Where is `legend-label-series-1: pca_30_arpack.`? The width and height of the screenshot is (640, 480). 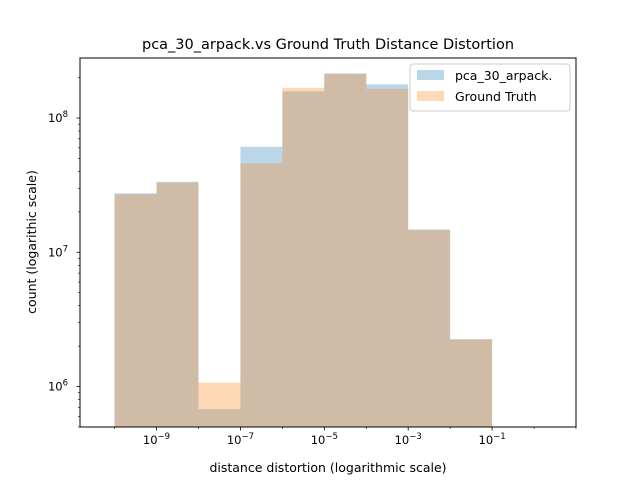 legend-label-series-1: pca_30_arpack. is located at coordinates (503, 75).